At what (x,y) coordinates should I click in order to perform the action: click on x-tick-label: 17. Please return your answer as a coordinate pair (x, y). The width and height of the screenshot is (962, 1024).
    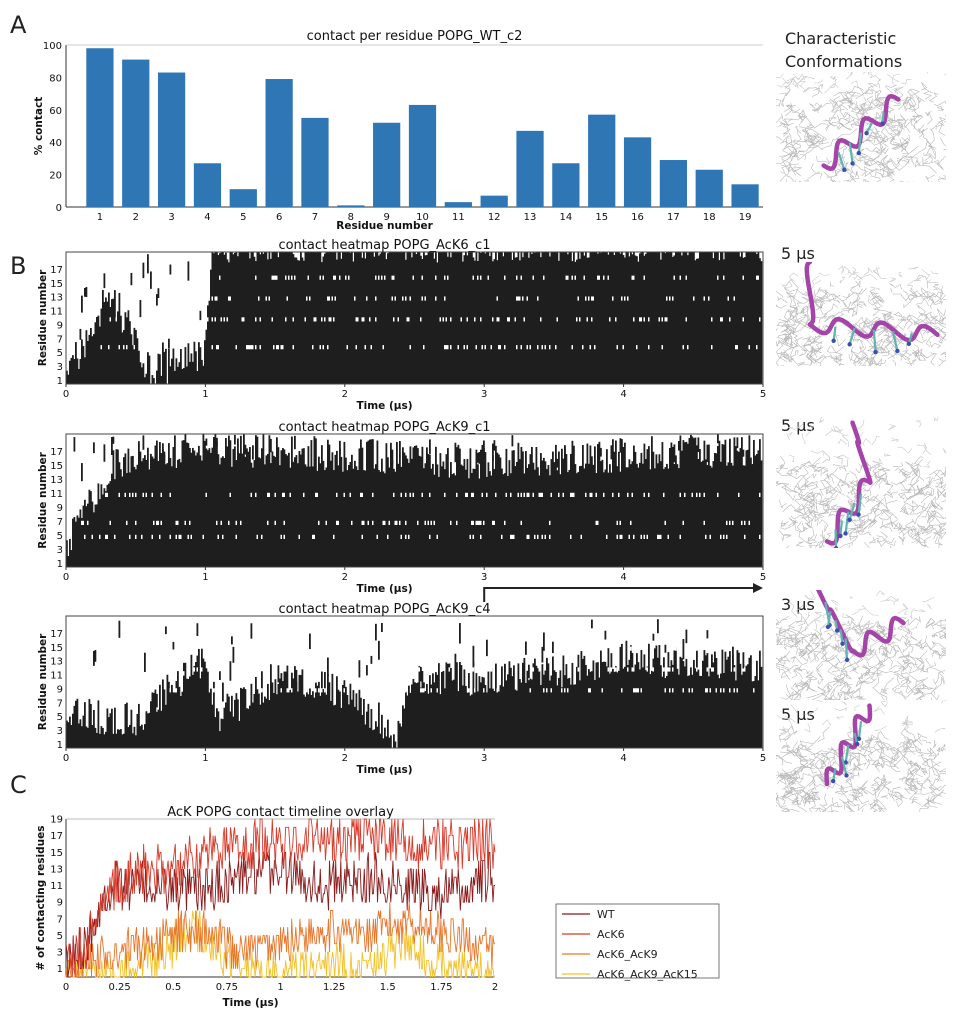
    Looking at the image, I should click on (673, 217).